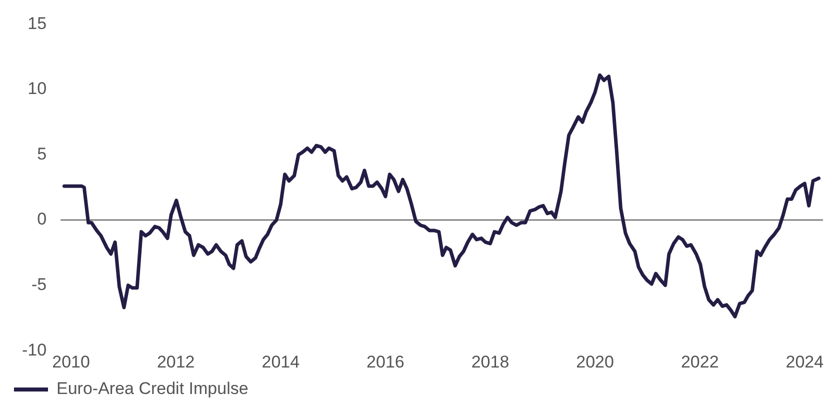 Image resolution: width=837 pixels, height=412 pixels. I want to click on x-tick-label: 2018, so click(490, 362).